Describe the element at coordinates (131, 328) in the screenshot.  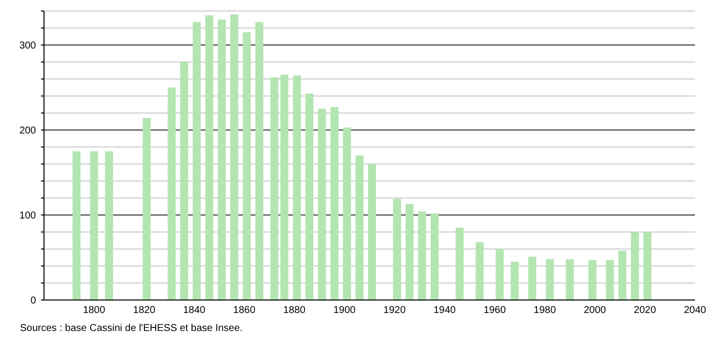
I see `source-note: Sources : base Cassini de l'EHESS et base Insee.` at that location.